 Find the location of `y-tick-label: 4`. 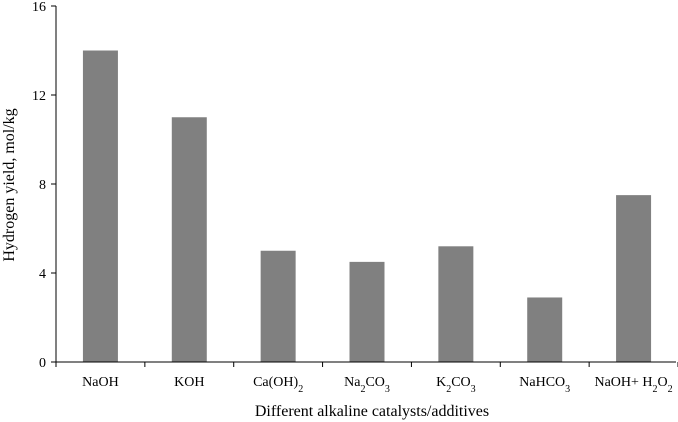

y-tick-label: 4 is located at coordinates (42, 274).